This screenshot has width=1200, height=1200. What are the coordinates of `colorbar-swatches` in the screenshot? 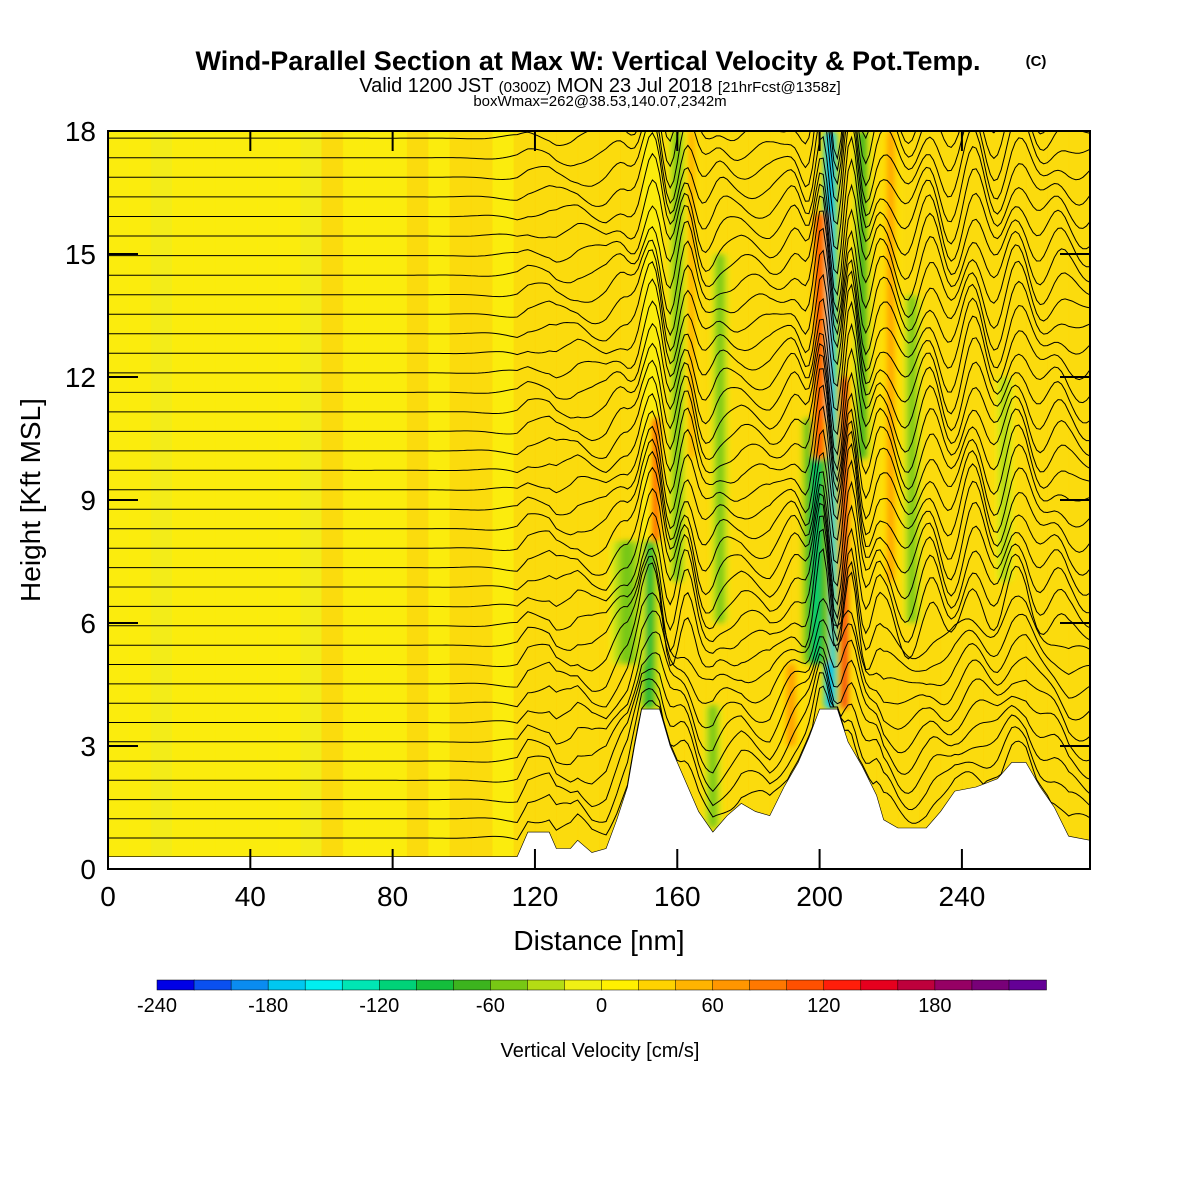 It's located at (601, 985).